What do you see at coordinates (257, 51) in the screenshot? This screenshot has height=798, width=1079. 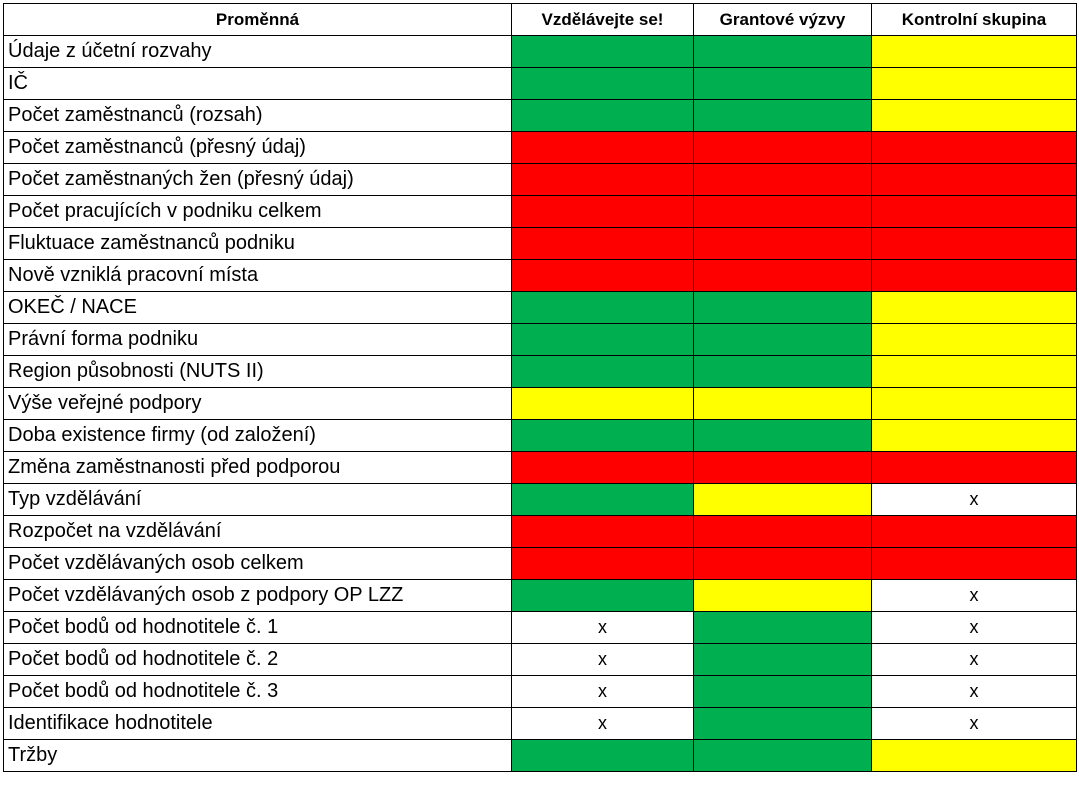 I see `variable-label: Údaje z účetní rozvahy` at bounding box center [257, 51].